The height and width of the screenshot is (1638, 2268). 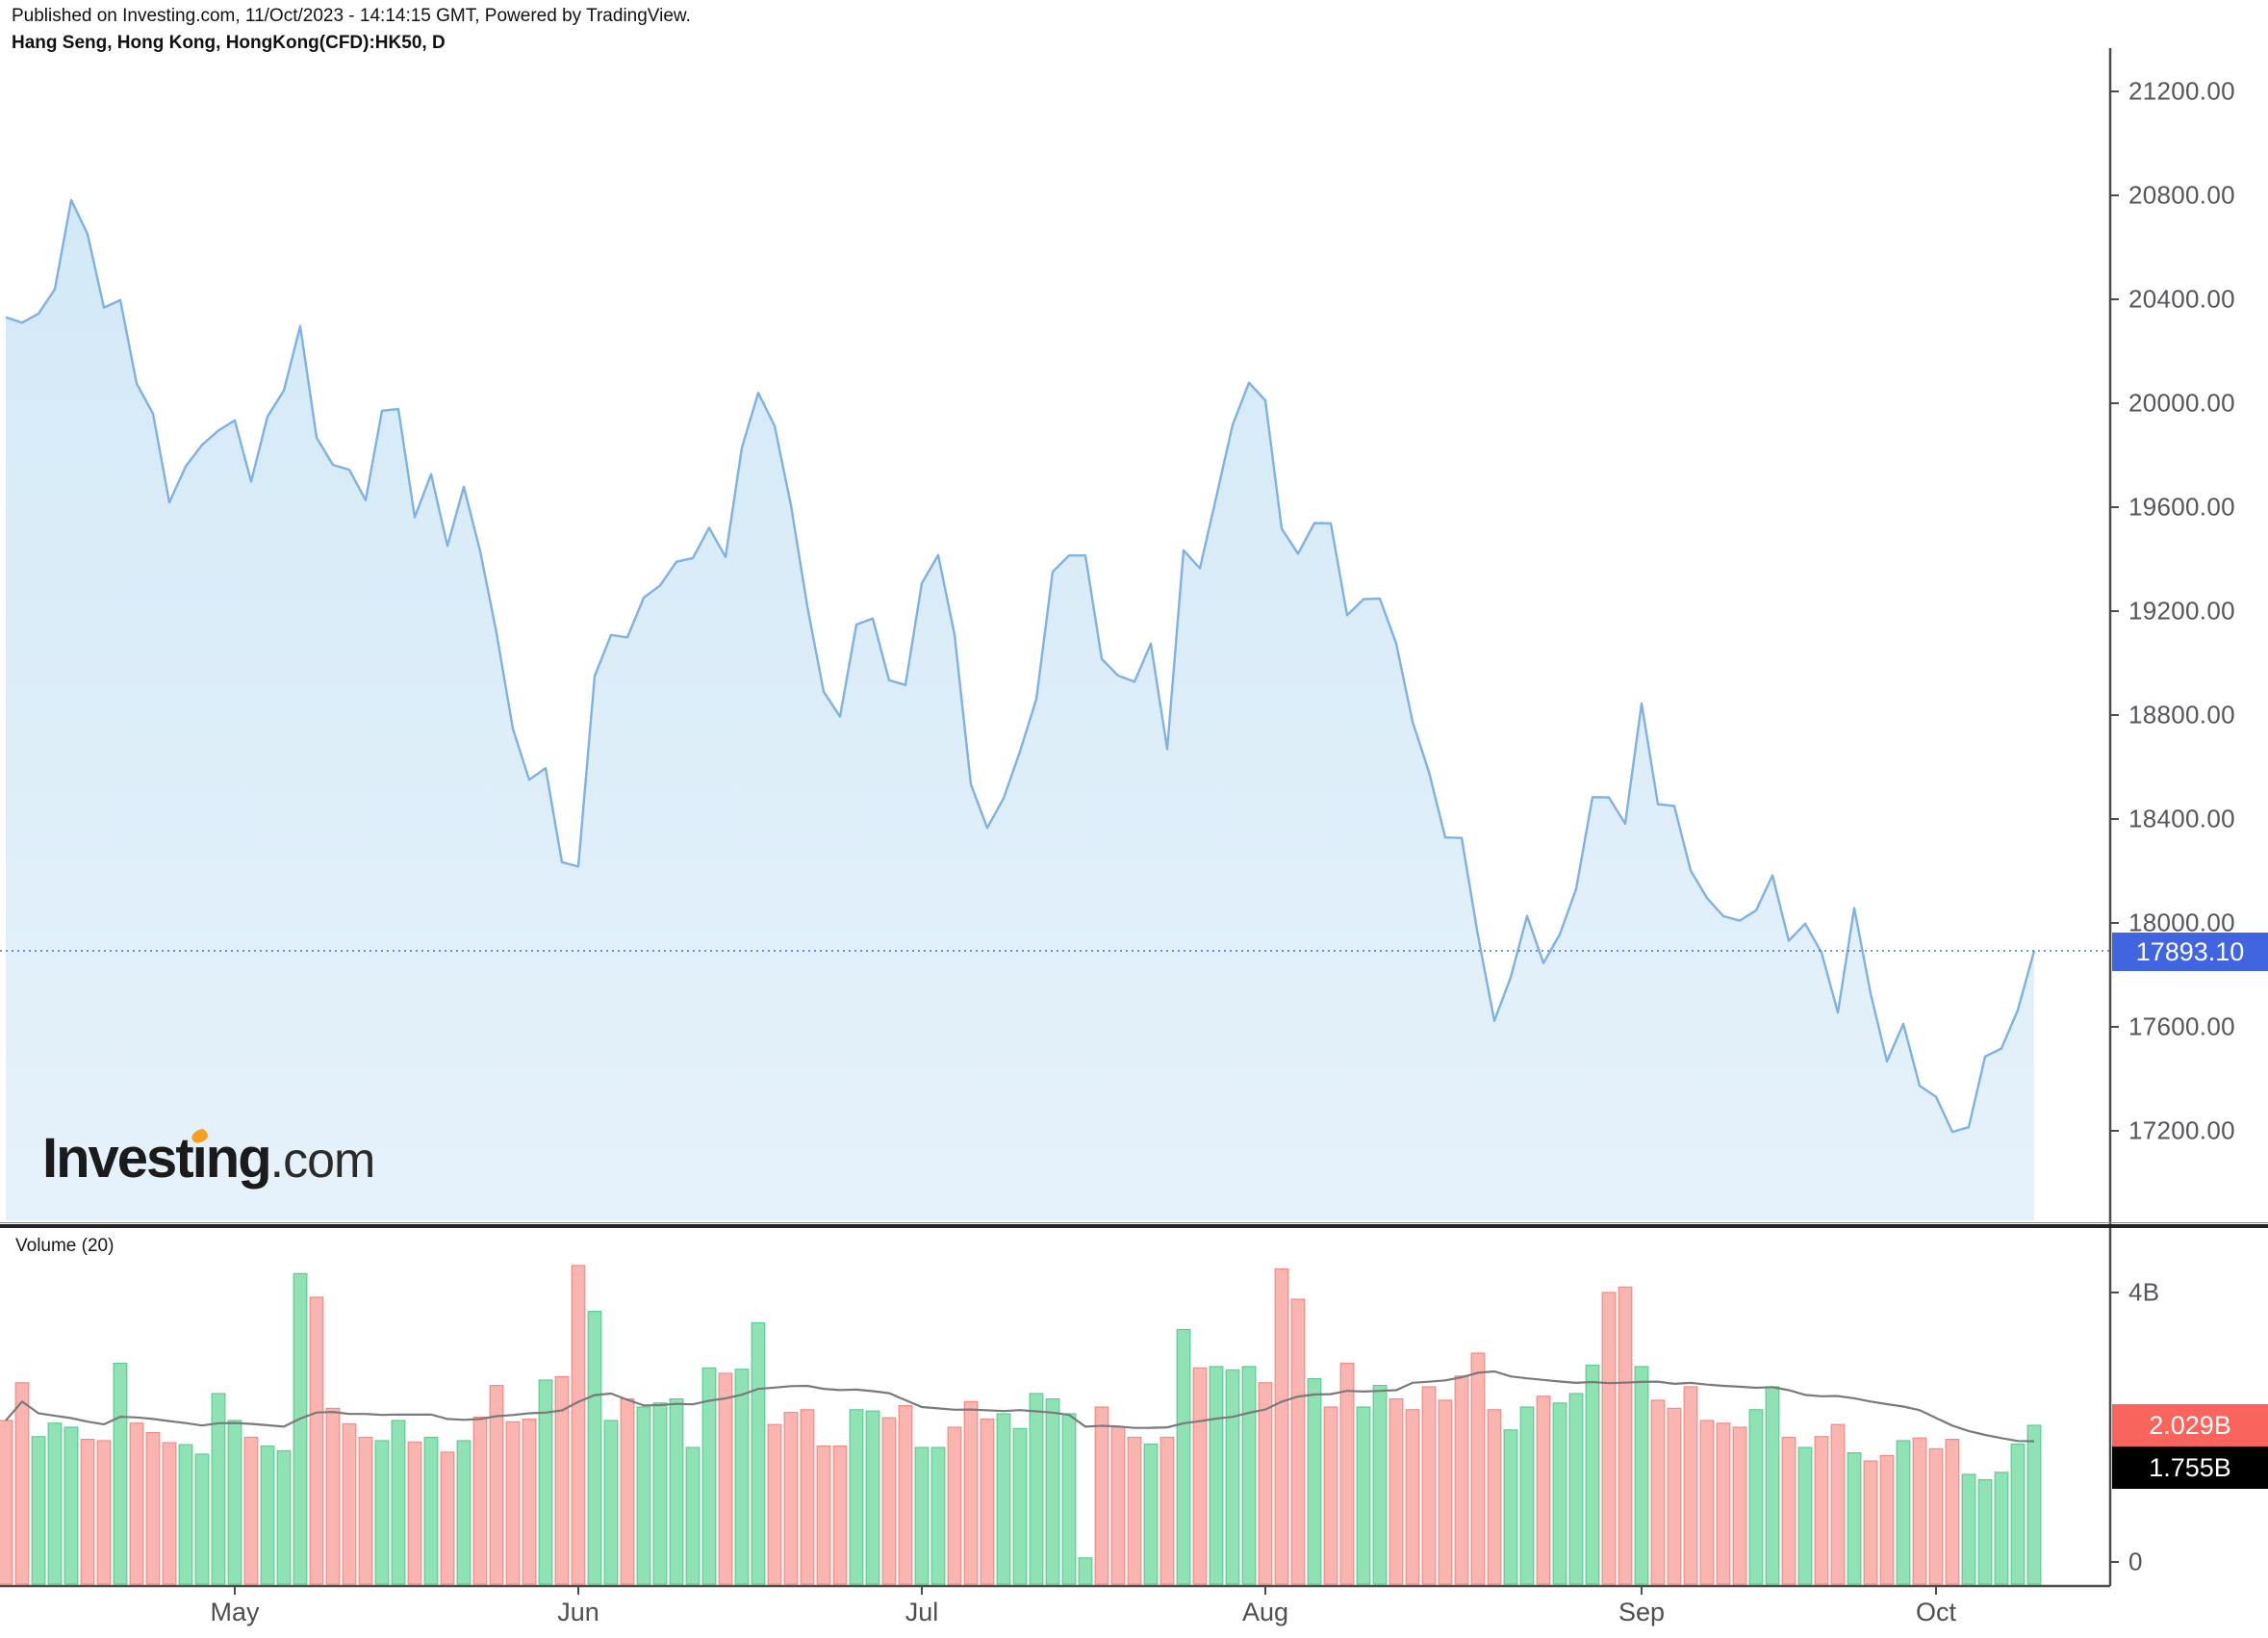 What do you see at coordinates (1020, 1406) in the screenshot?
I see `volume-ma-line` at bounding box center [1020, 1406].